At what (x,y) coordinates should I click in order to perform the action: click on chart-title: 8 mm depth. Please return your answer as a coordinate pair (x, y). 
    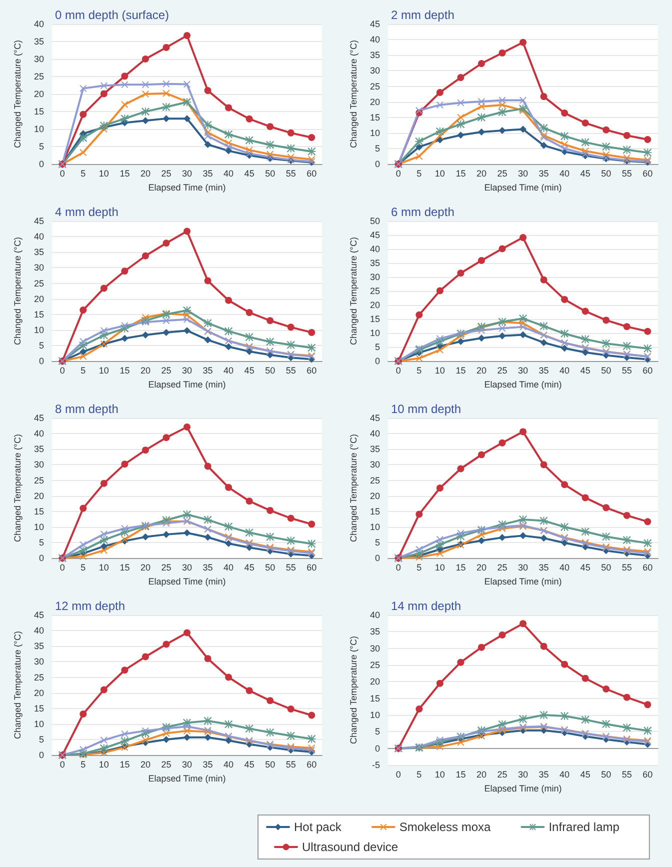
    Looking at the image, I should click on (86, 409).